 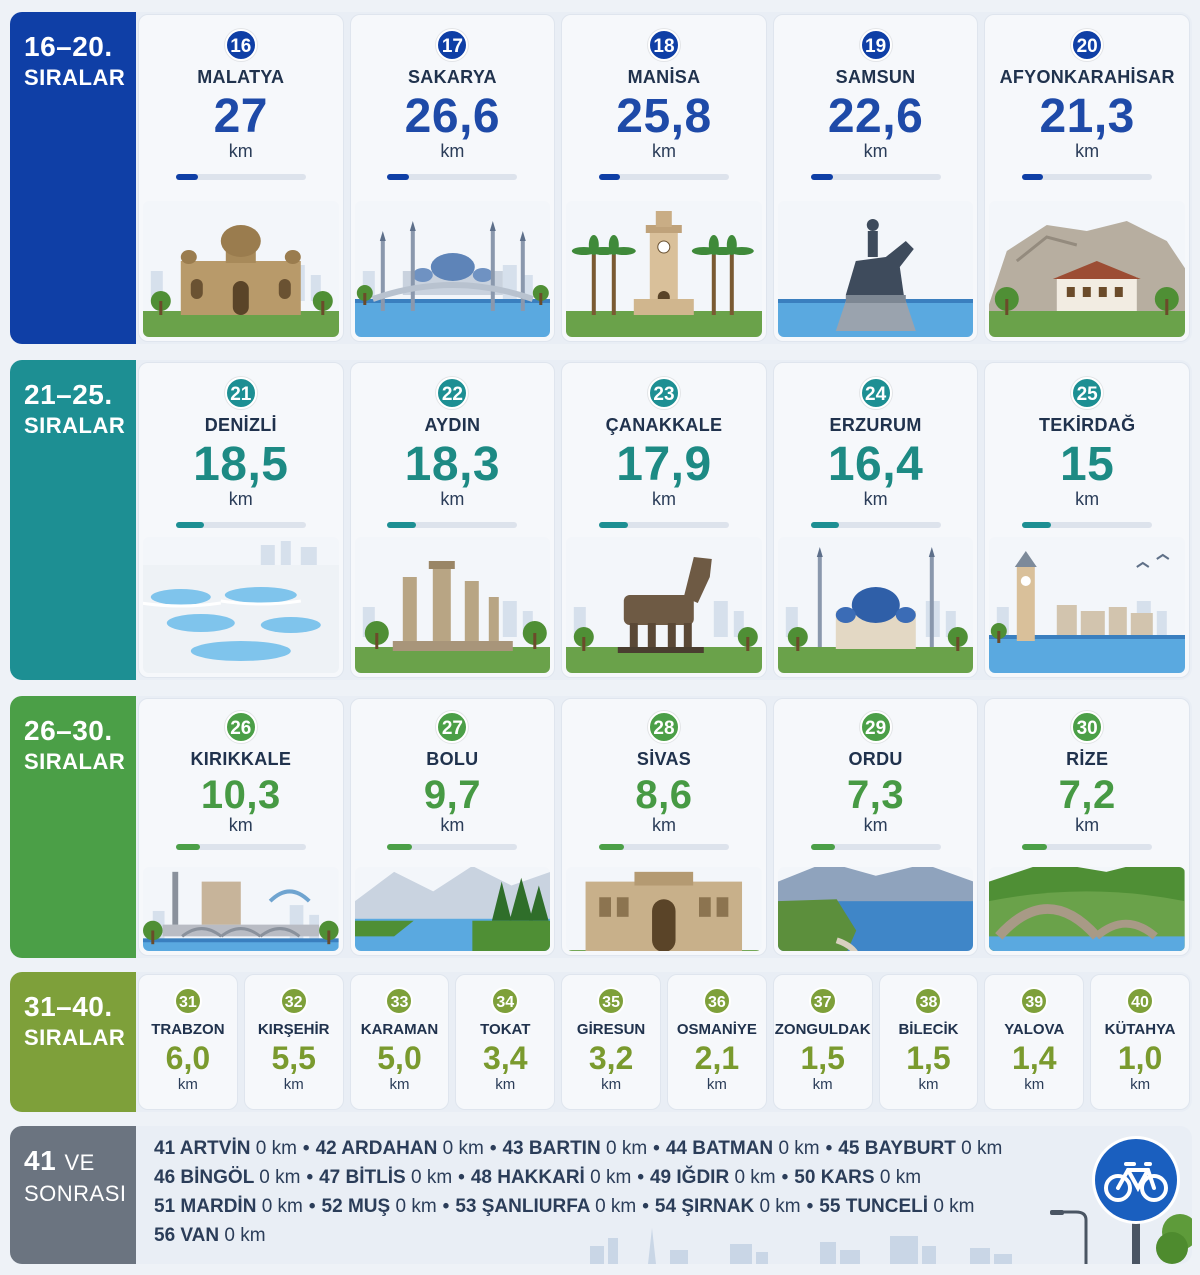 I want to click on city-card: 17 SAKARYA 26,6 km, so click(x=452, y=178).